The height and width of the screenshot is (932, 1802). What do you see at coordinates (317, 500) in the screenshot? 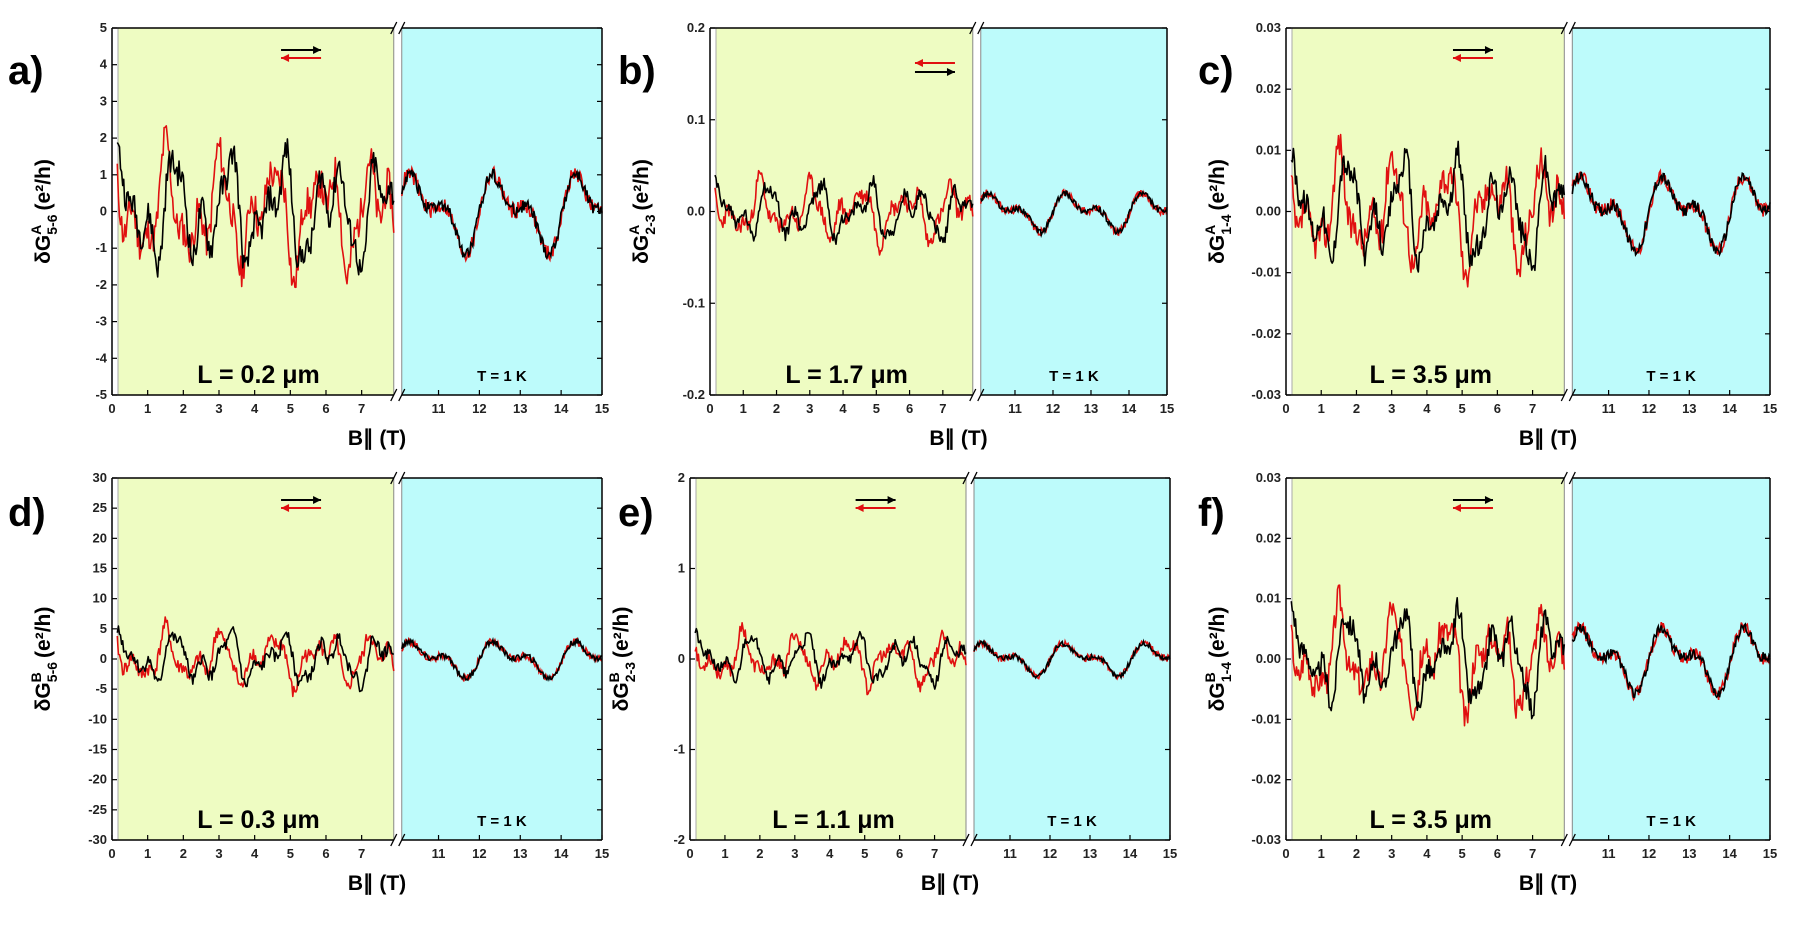
I see `arrow-up-sweep-head` at bounding box center [317, 500].